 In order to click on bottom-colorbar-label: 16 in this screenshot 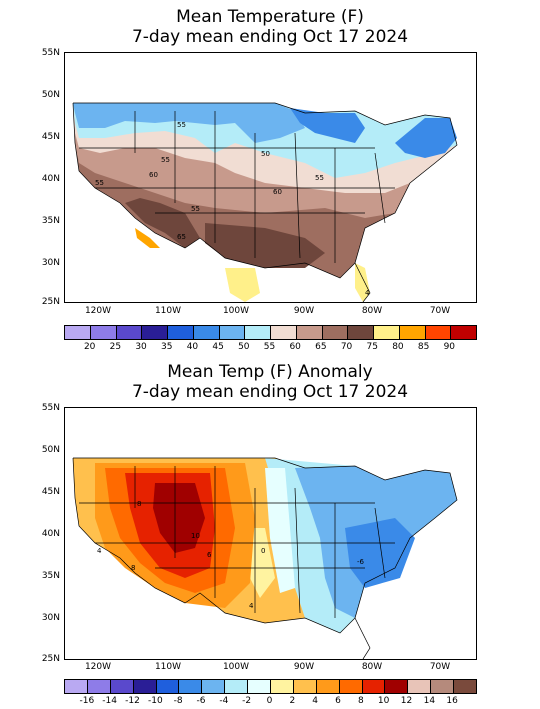, I will do `click(452, 701)`.